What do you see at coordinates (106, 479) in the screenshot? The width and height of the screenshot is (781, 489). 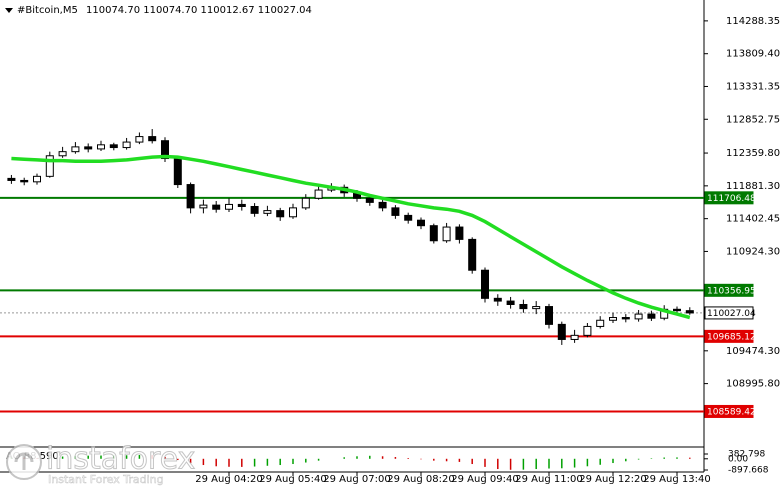 I see `watermark-slogan: Instant Forex Trading` at bounding box center [106, 479].